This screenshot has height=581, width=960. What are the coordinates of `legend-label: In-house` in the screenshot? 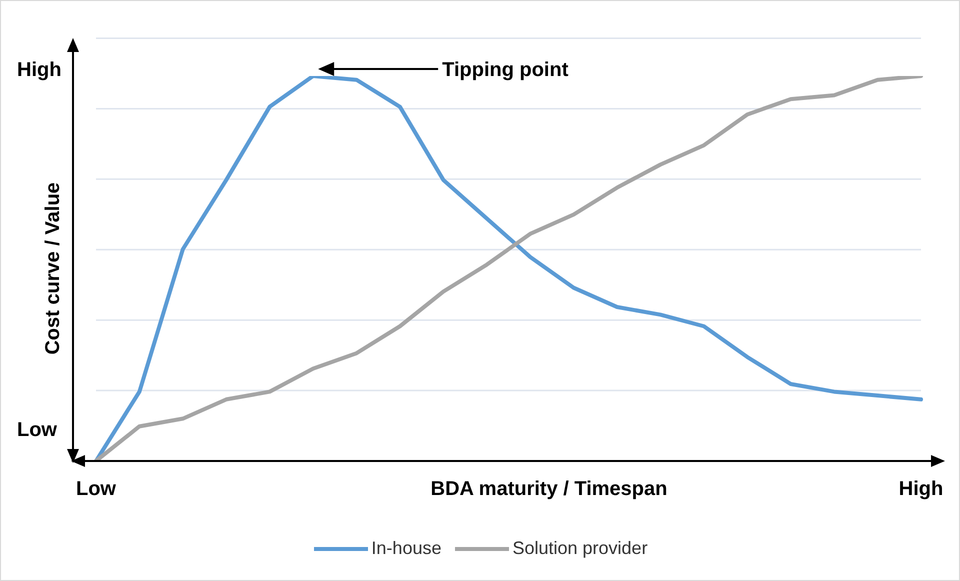 It's located at (406, 548).